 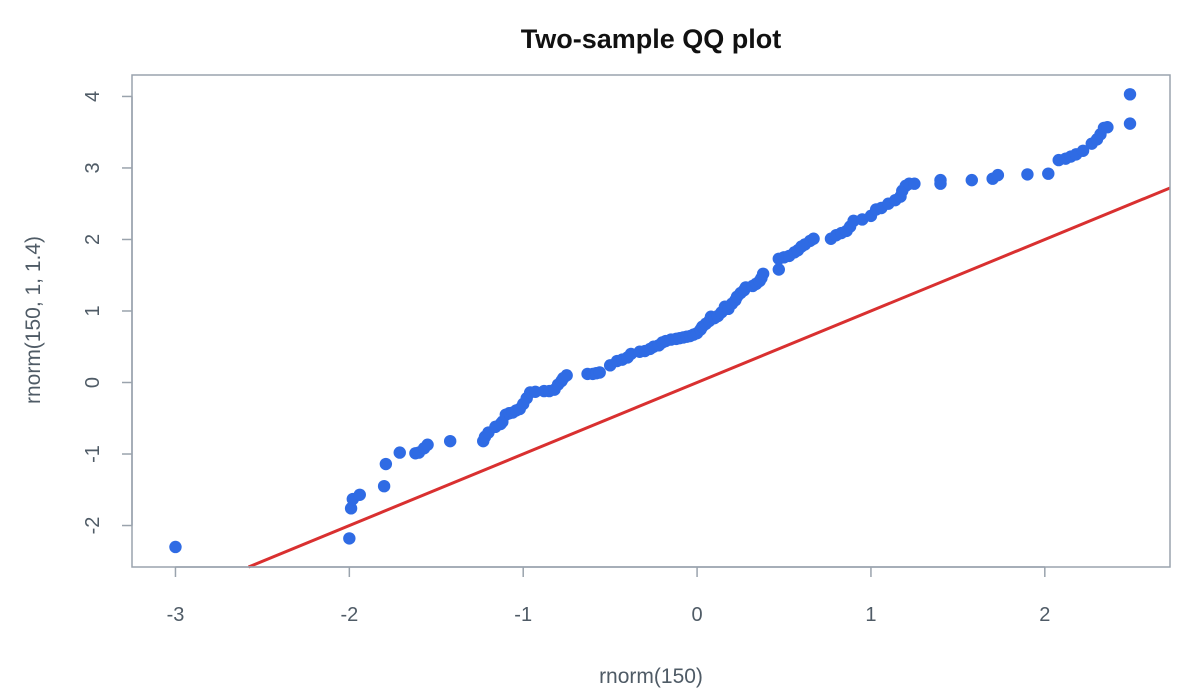 What do you see at coordinates (870, 615) in the screenshot?
I see `x-tick-label: 1` at bounding box center [870, 615].